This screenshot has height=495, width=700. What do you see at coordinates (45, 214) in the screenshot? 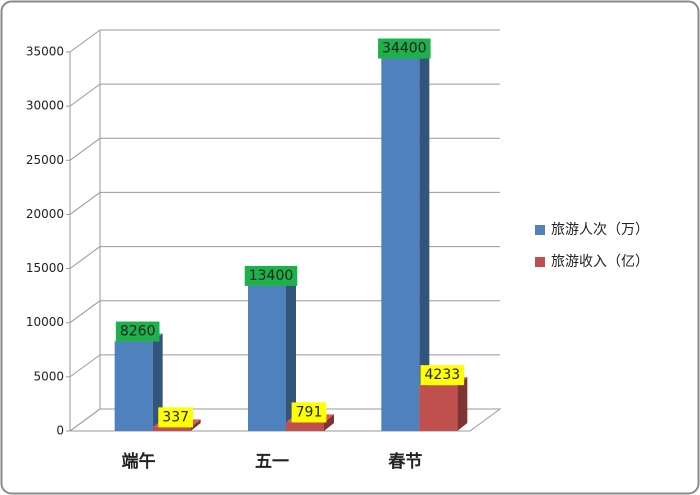
I see `y-tick-label: 20000` at bounding box center [45, 214].